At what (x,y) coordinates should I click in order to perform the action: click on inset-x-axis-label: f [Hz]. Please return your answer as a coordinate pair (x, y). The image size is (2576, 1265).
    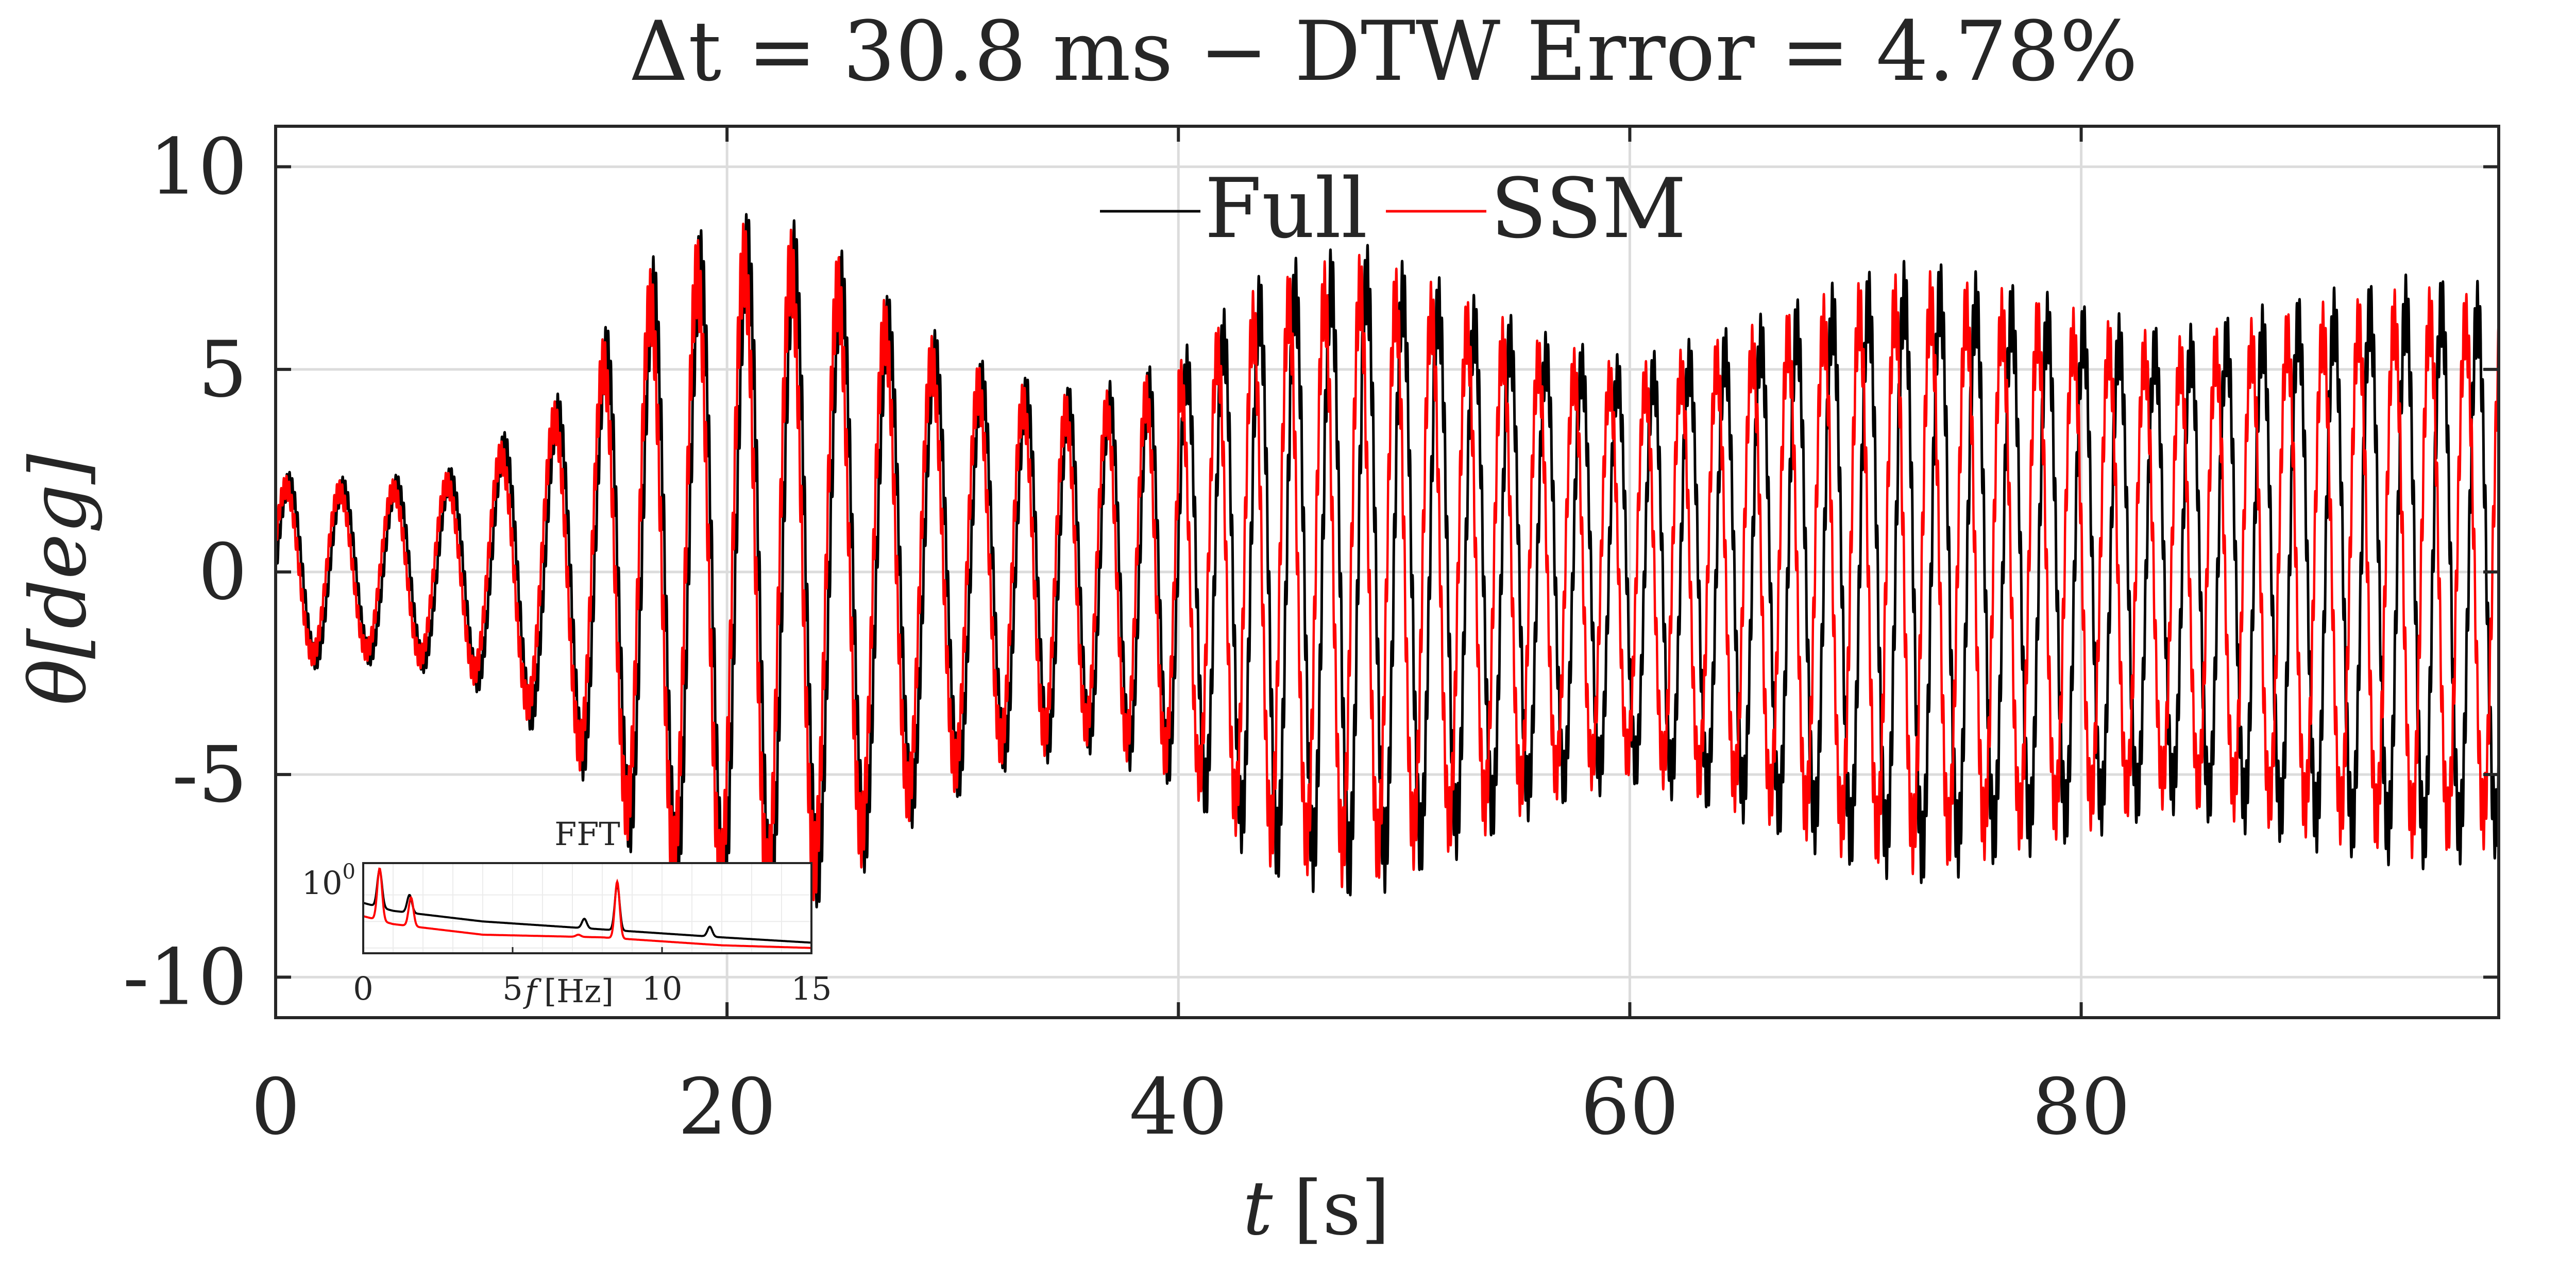
    Looking at the image, I should click on (568, 991).